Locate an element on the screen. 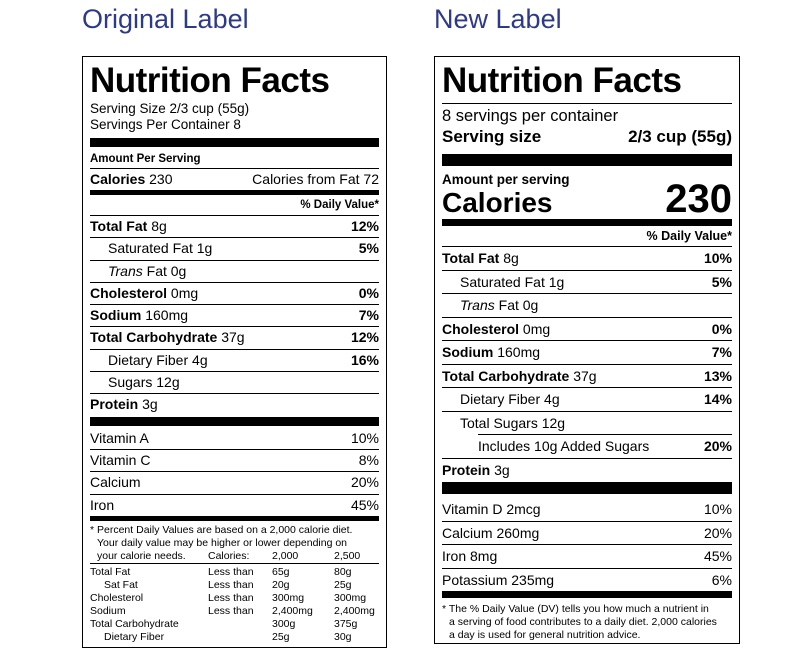 The image size is (800, 660). nutrient-dv: 5% is located at coordinates (368, 248).